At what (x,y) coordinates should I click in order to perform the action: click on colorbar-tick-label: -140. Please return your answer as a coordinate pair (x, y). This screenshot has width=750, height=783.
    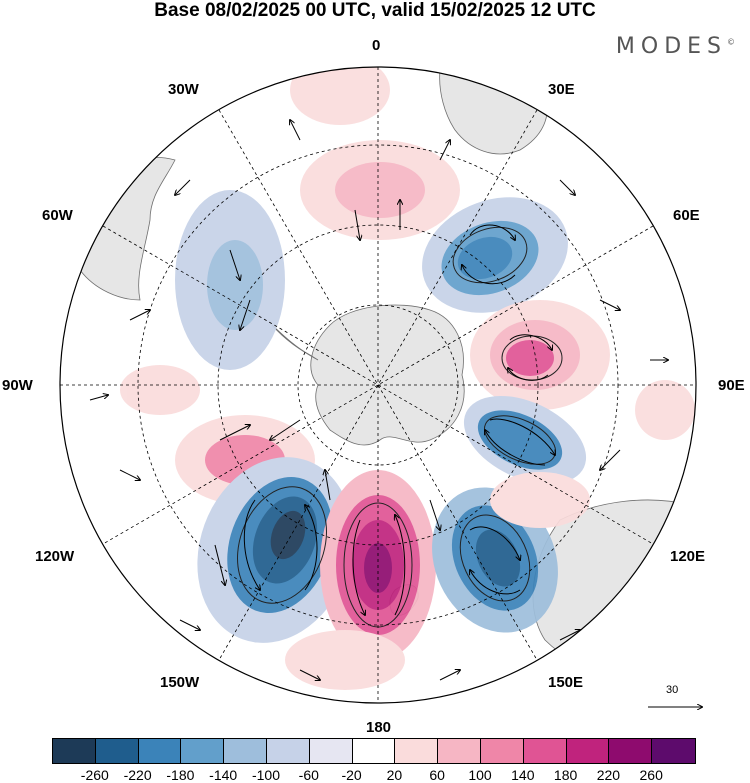
    Looking at the image, I should click on (223, 775).